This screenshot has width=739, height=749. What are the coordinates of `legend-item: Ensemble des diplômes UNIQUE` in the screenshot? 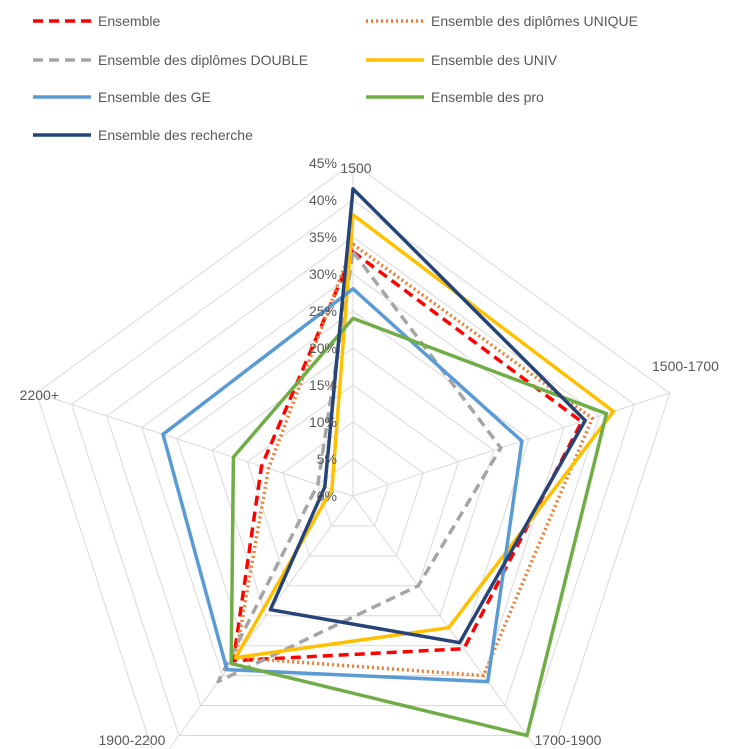 It's located at (502, 21).